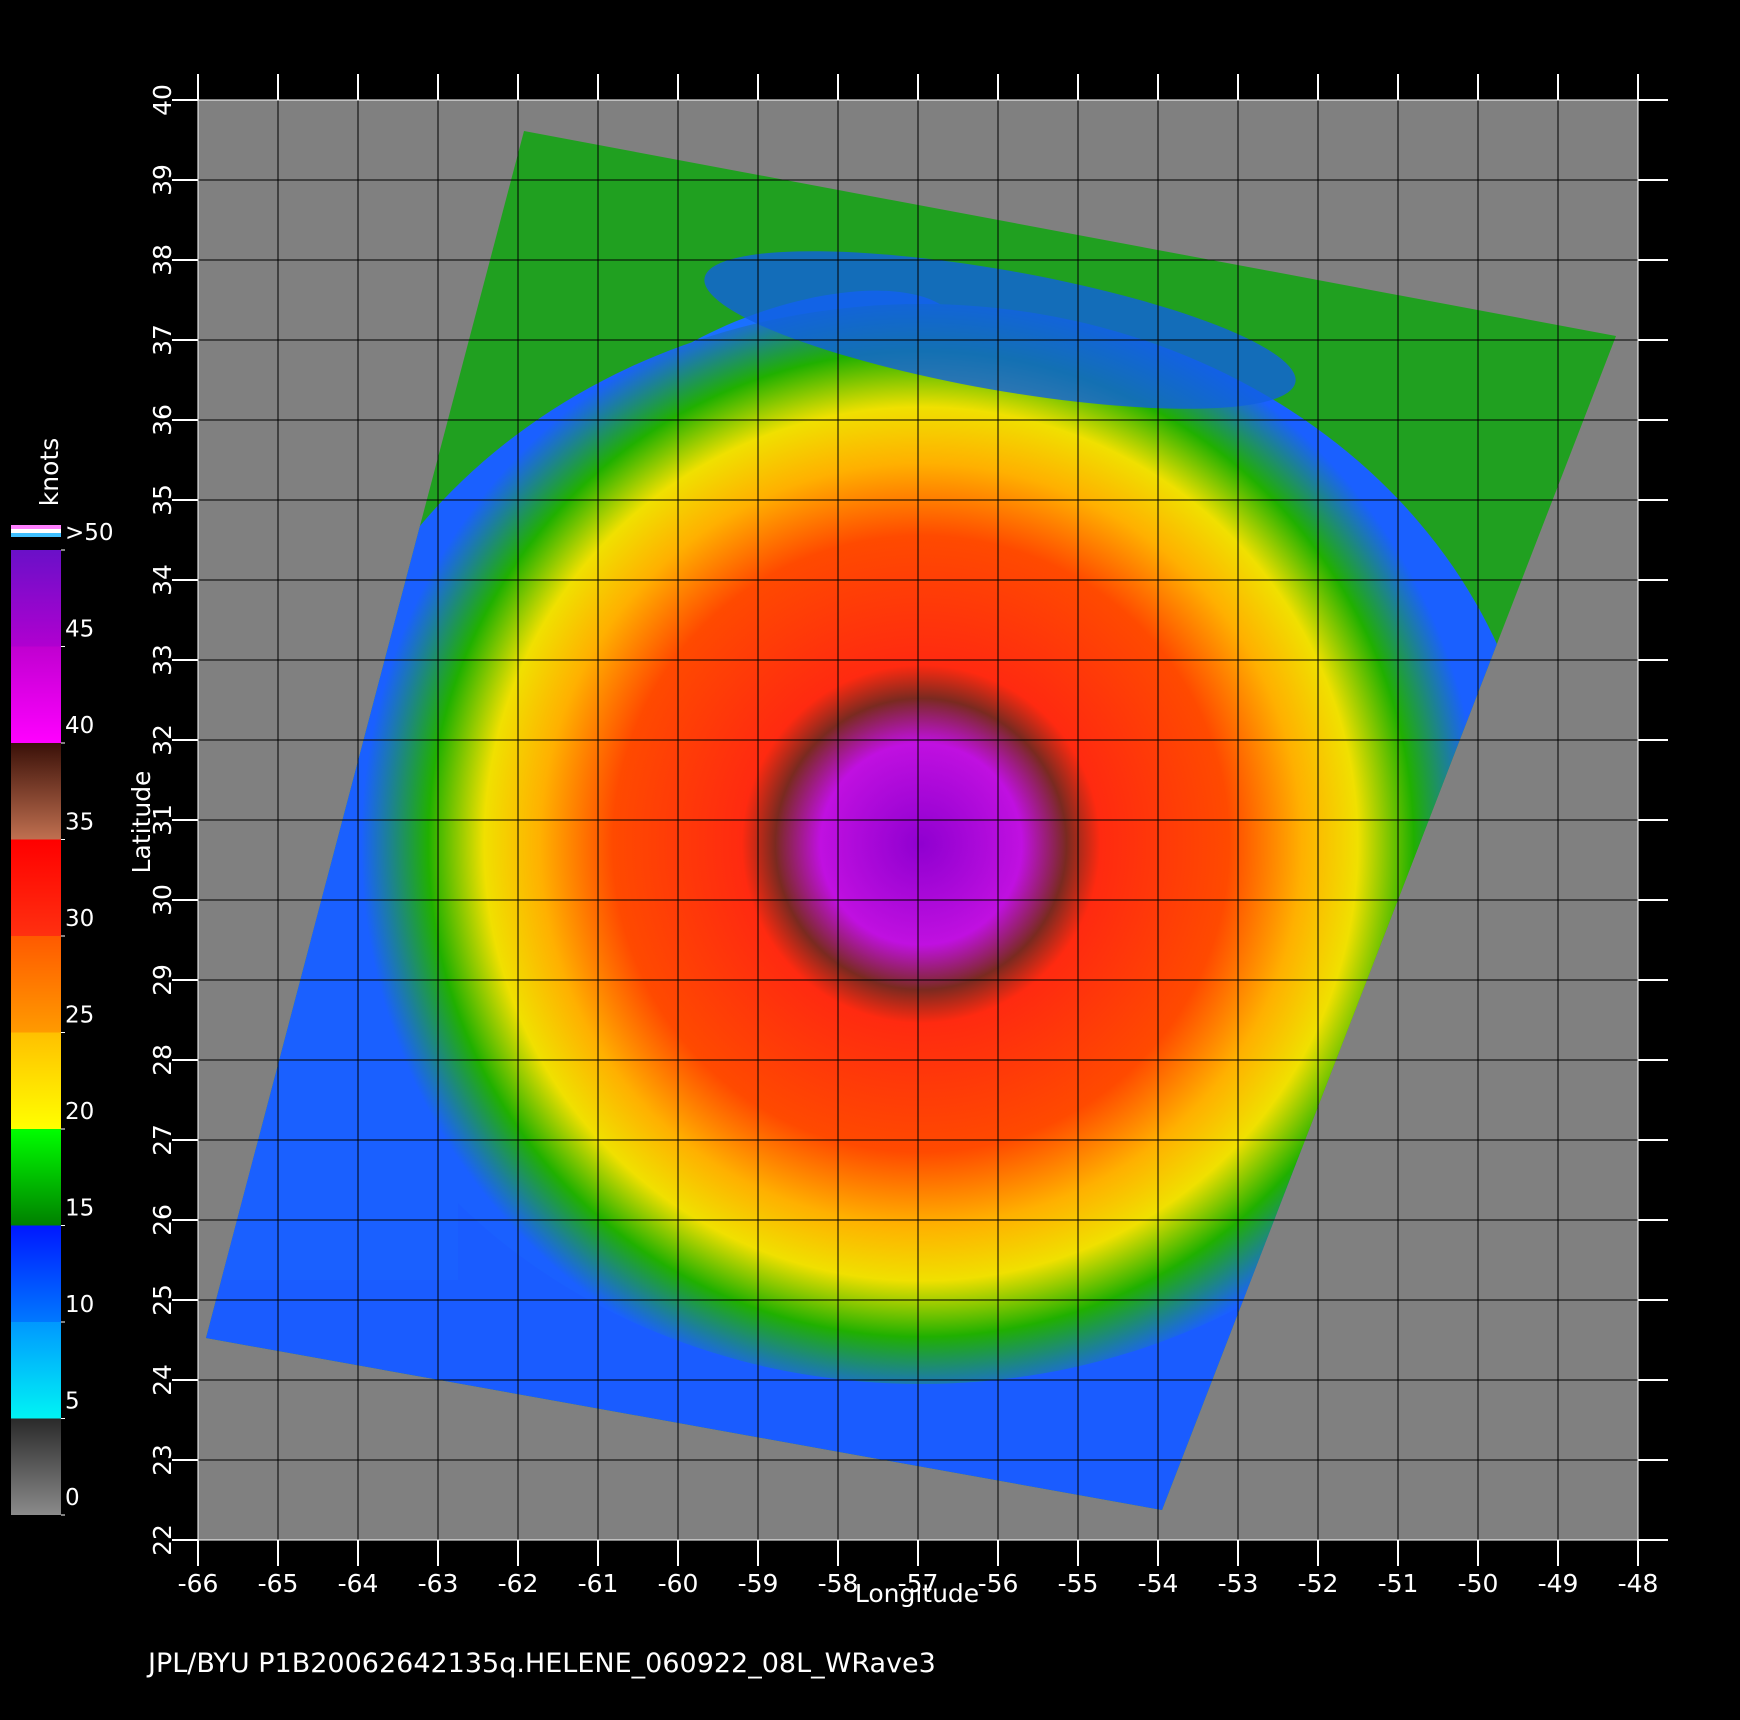 The height and width of the screenshot is (1720, 1740). I want to click on y-tick-label: 24, so click(162, 1380).